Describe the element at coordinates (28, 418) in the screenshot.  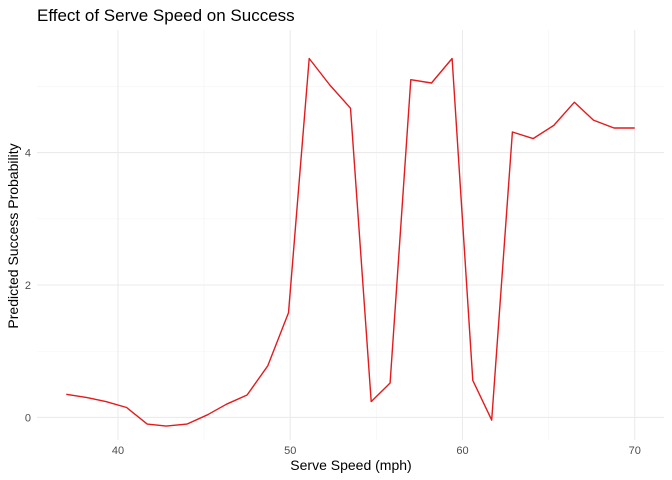
I see `y-tick-label: 0` at that location.